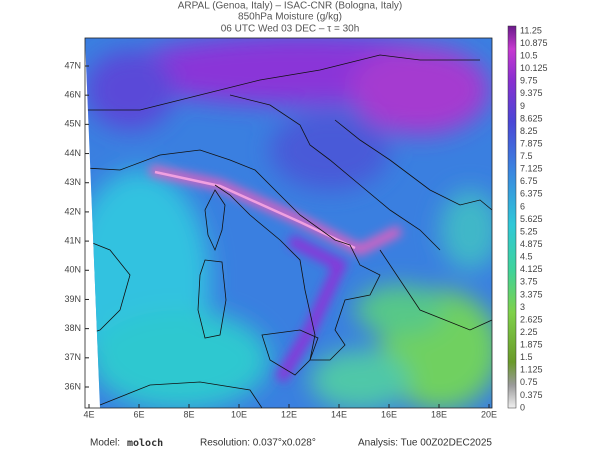  I want to click on colorbar-label: 6, so click(522, 206).